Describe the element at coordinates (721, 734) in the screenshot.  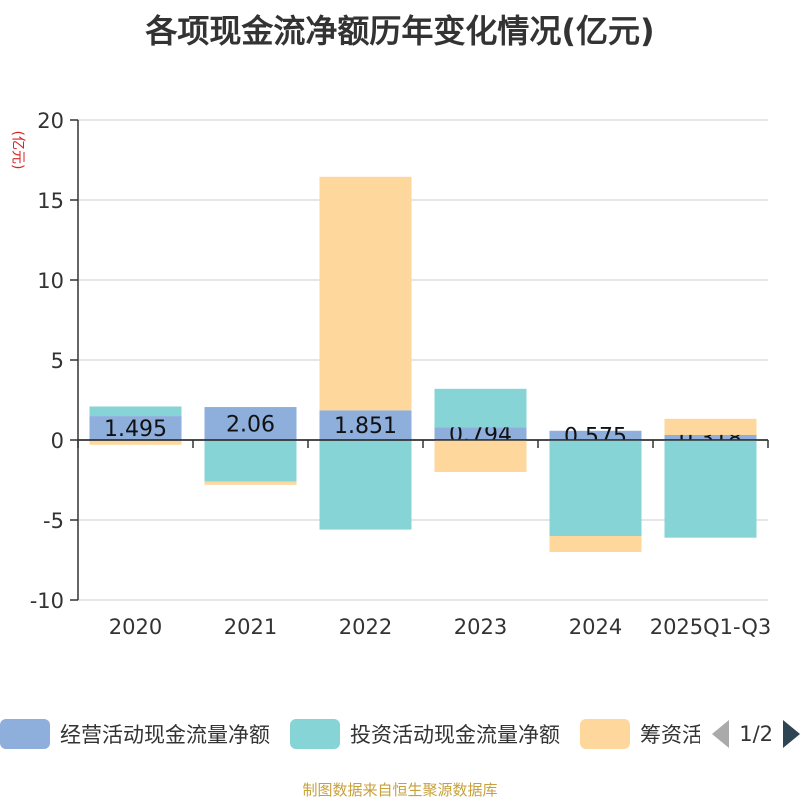
I see `legend-prev-arrow-icon` at that location.